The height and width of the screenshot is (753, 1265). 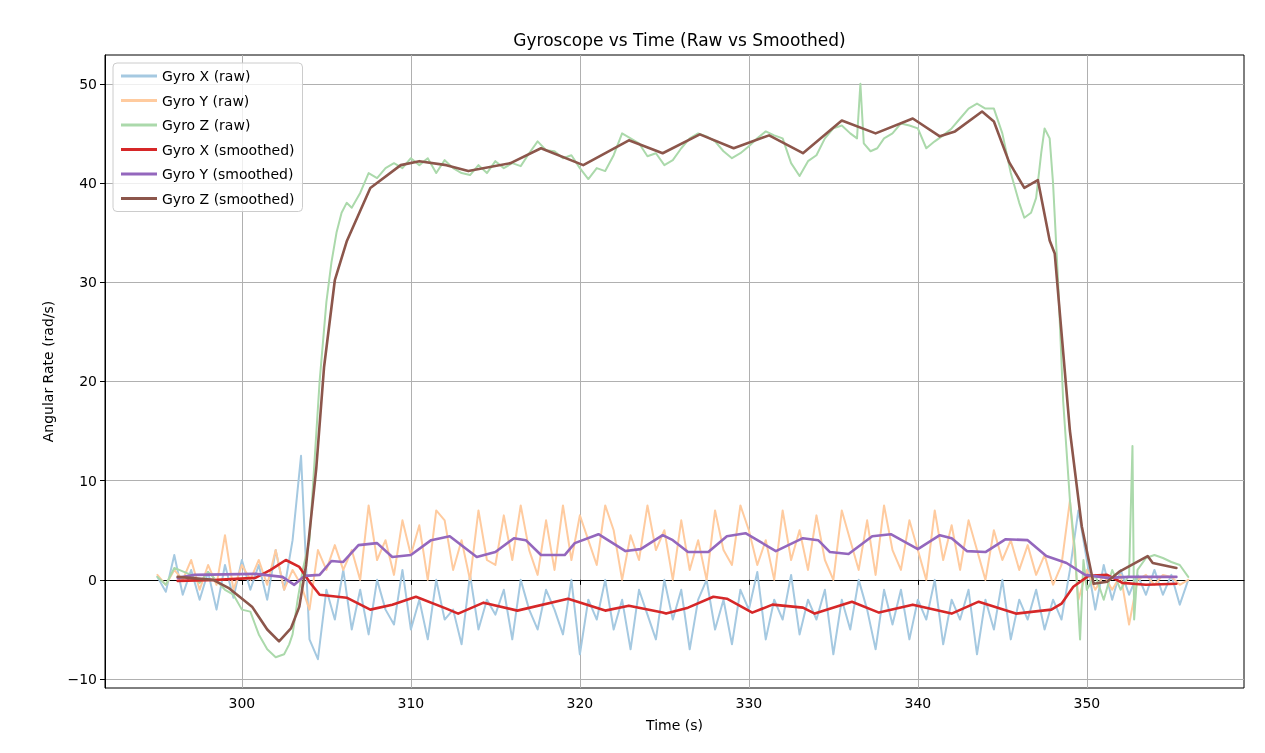 I want to click on x-tick-label: 310, so click(x=411, y=703).